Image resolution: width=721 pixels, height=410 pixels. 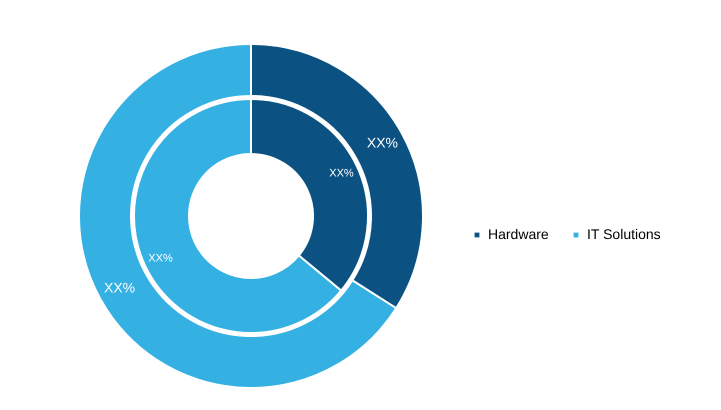 I want to click on legend-label: Hardware, so click(x=518, y=234).